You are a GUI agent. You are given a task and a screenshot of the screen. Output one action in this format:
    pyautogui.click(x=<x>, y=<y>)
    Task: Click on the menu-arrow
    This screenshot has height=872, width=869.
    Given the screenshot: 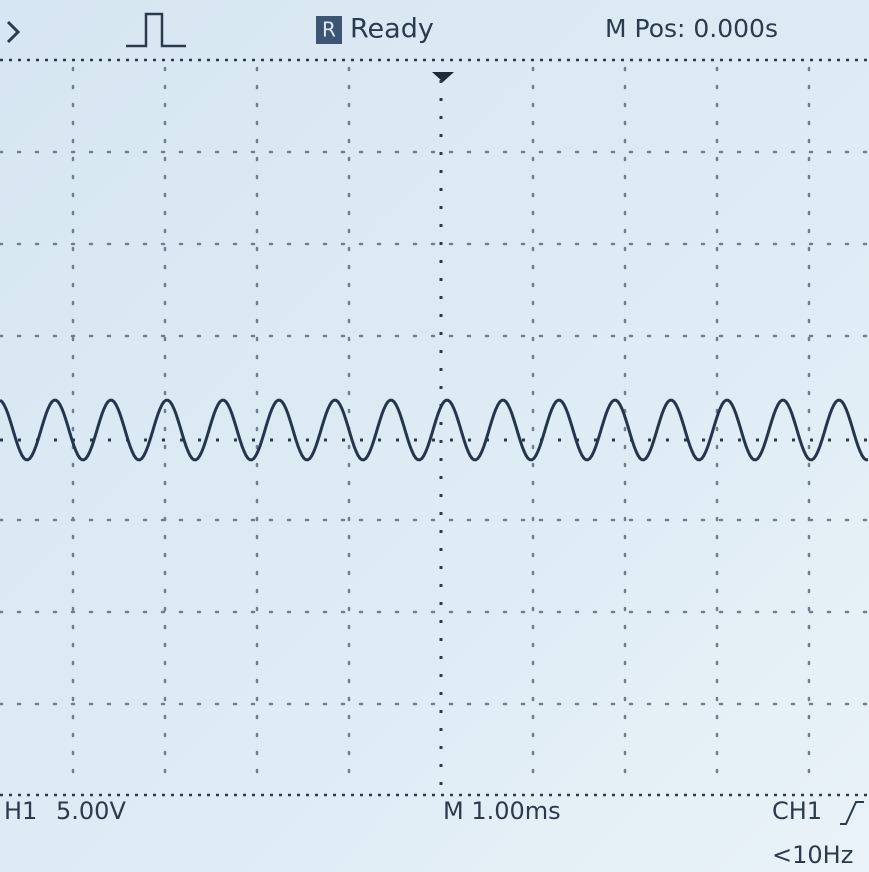 What is the action you would take?
    pyautogui.click(x=13, y=32)
    